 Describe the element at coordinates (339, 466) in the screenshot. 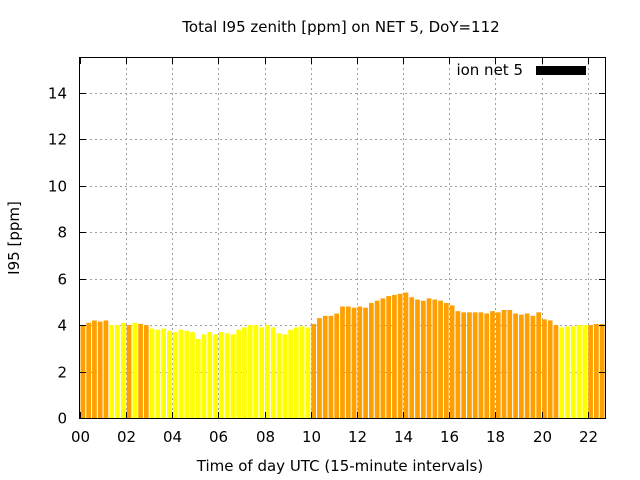

I see `x-axis-label: Time of day UTC (15-minute intervals)` at that location.